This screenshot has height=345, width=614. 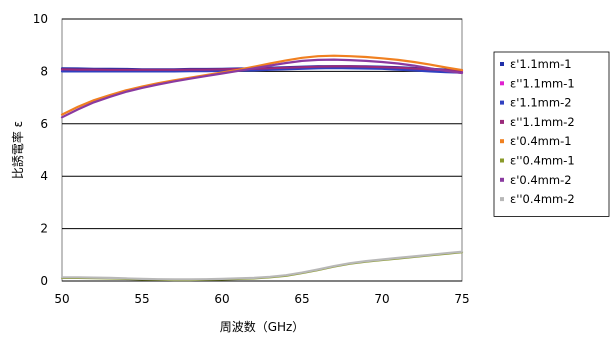 What do you see at coordinates (542, 83) in the screenshot?
I see `legend-label: ε''1.1mm-1` at bounding box center [542, 83].